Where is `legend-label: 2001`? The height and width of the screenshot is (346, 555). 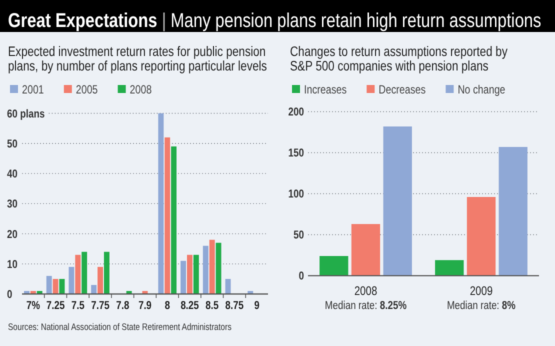 legend-label: 2001 is located at coordinates (33, 90).